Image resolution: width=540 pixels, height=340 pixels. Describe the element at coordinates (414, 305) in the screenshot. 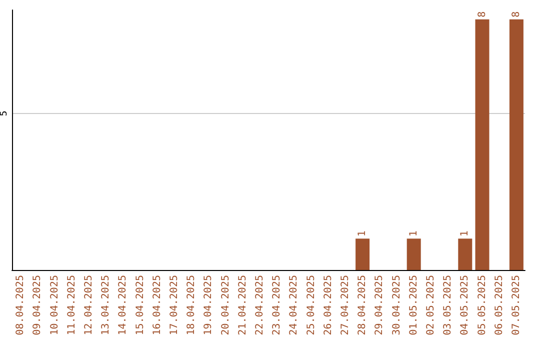

I see `x-tick-label: 01.05.2025` at that location.